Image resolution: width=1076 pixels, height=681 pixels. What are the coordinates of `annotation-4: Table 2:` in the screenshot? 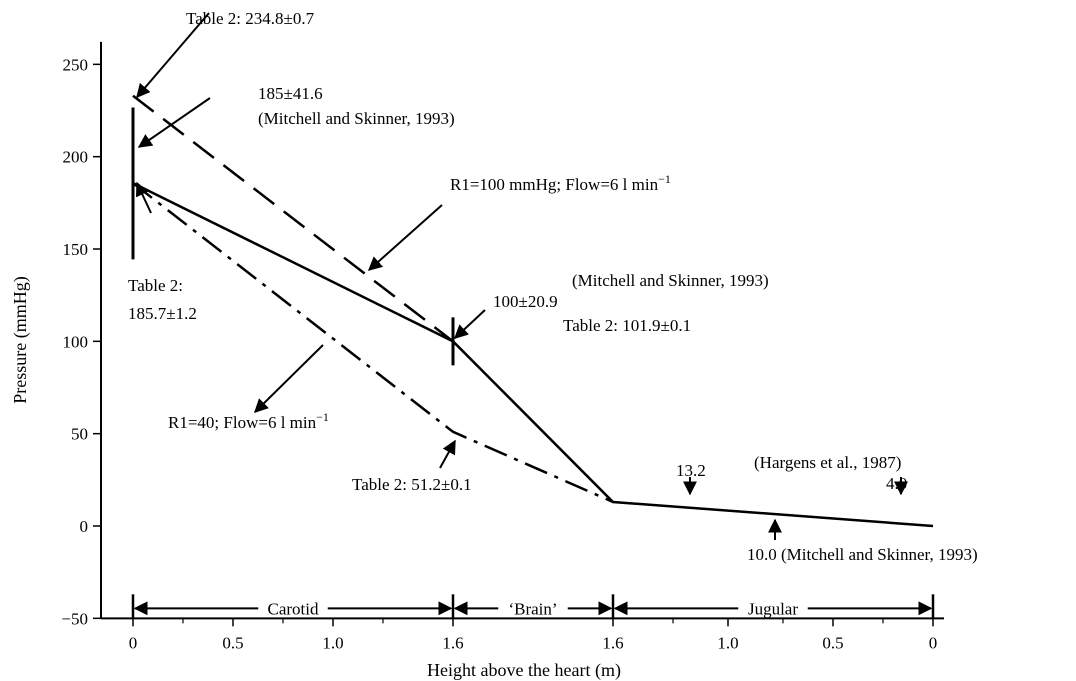 It's located at (155, 285).